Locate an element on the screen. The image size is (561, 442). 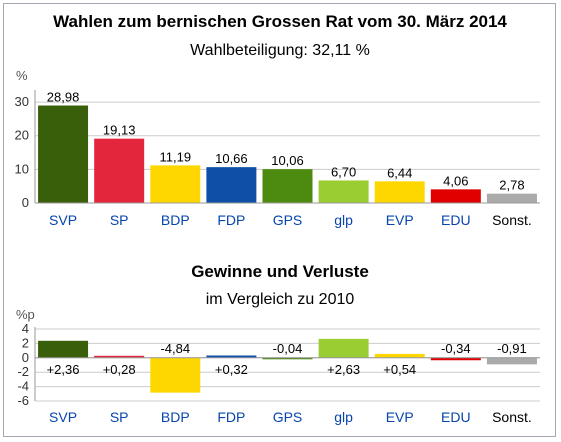
data-label: 4,06 is located at coordinates (455, 180).